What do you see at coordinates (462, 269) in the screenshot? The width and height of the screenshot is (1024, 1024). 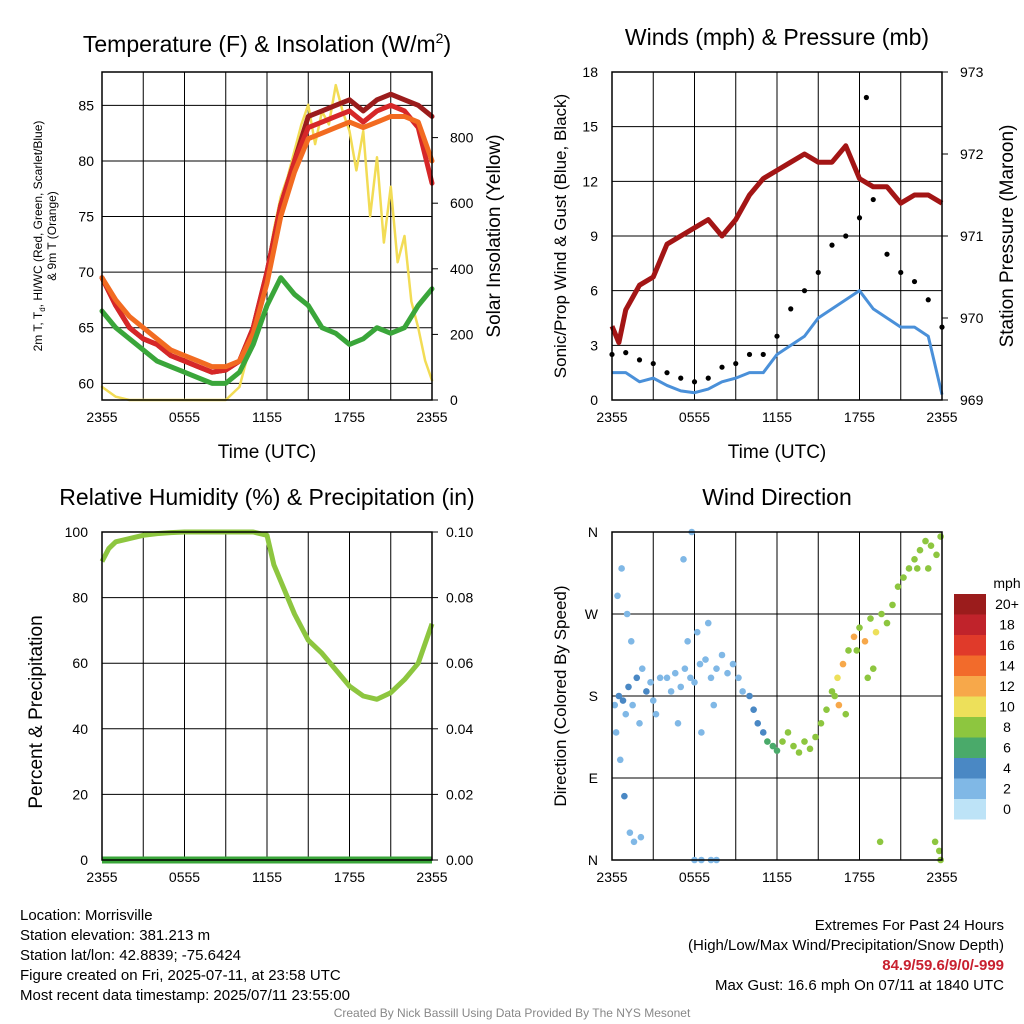 I see `y2-tick-label: 400` at bounding box center [462, 269].